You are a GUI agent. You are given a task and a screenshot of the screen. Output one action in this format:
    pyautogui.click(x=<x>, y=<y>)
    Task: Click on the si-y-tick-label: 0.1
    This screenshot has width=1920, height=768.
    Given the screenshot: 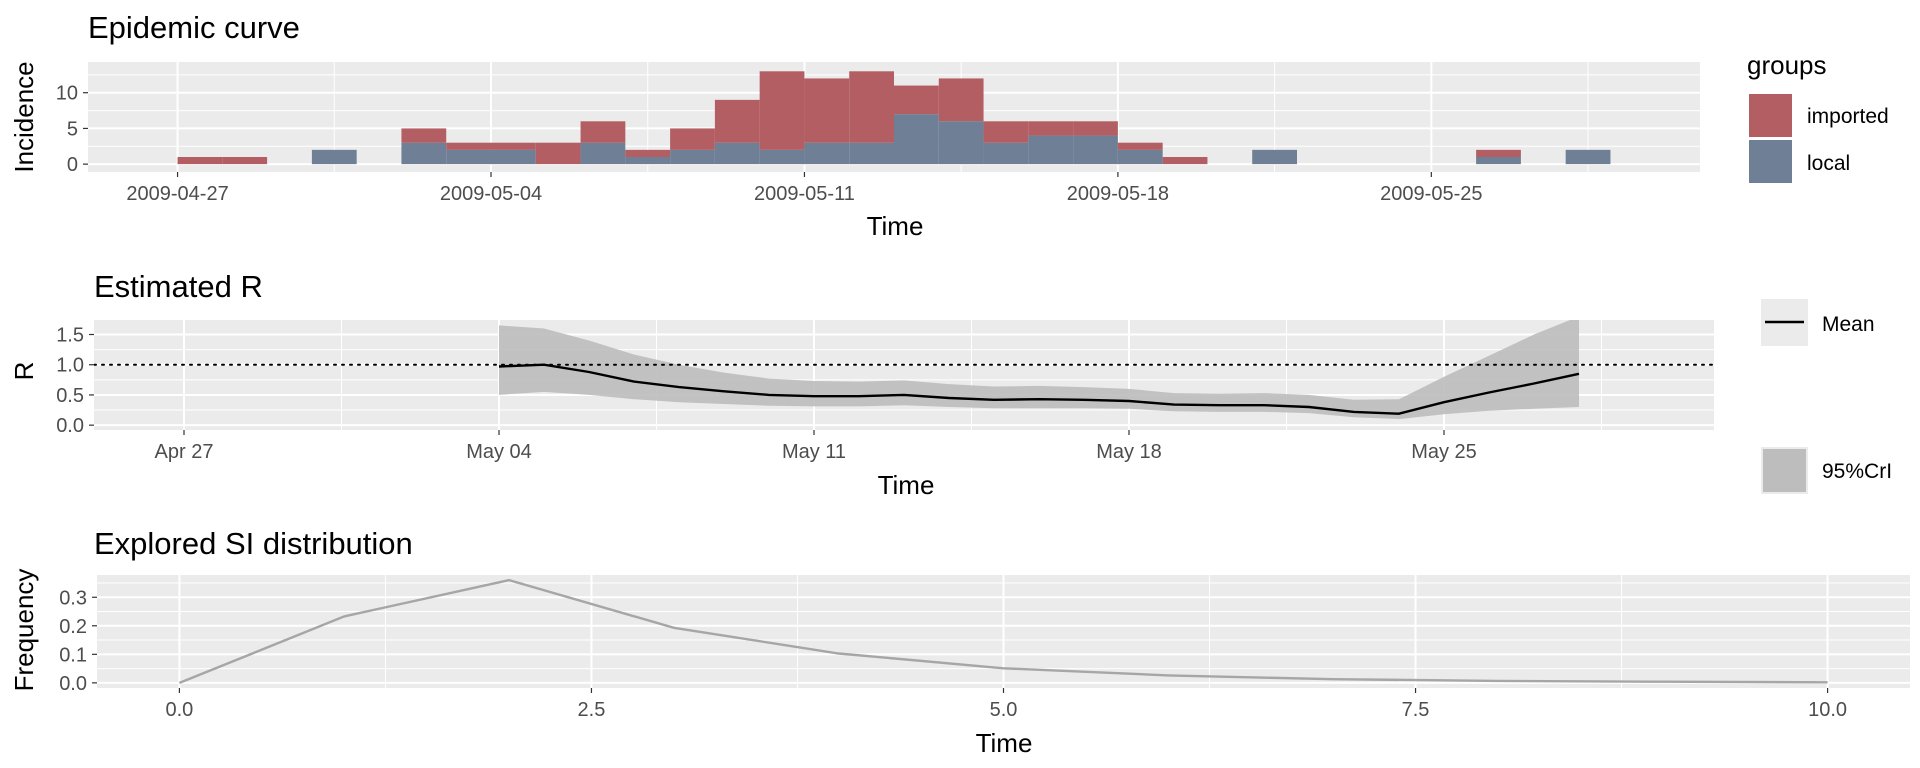 What is the action you would take?
    pyautogui.click(x=73, y=655)
    